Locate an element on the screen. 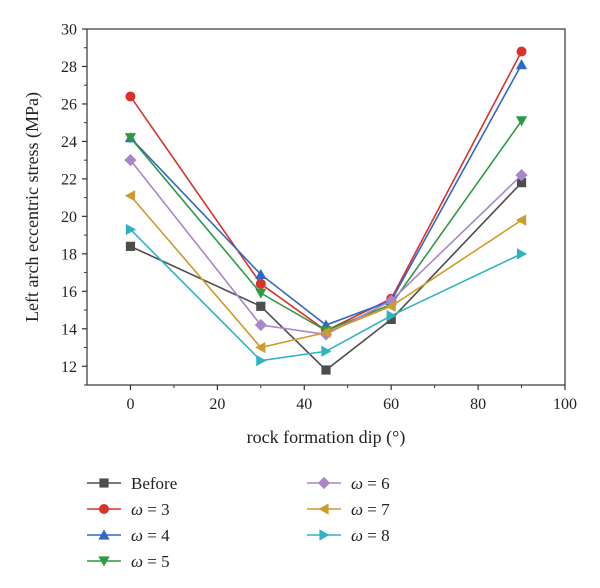 The image size is (600, 588). legend: Before ω = 3 ω = 4 ω = 5 ω = 6 ω = 7 ω = 8 is located at coordinates (238, 522).